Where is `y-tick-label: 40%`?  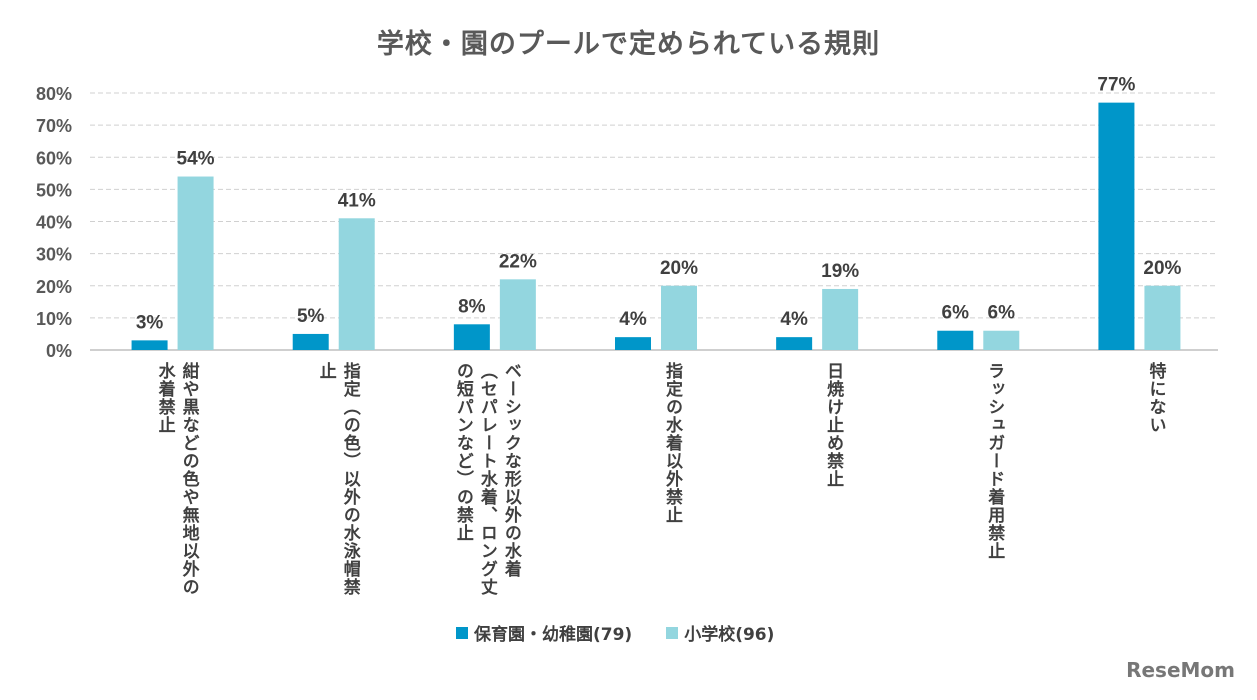
y-tick-label: 40% is located at coordinates (54, 223).